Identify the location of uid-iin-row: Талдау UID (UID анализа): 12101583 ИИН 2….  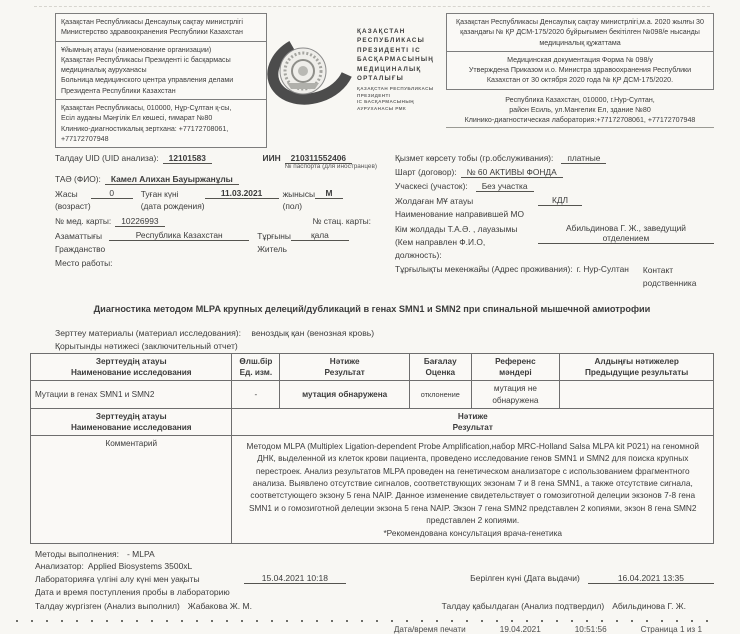
(220, 162).